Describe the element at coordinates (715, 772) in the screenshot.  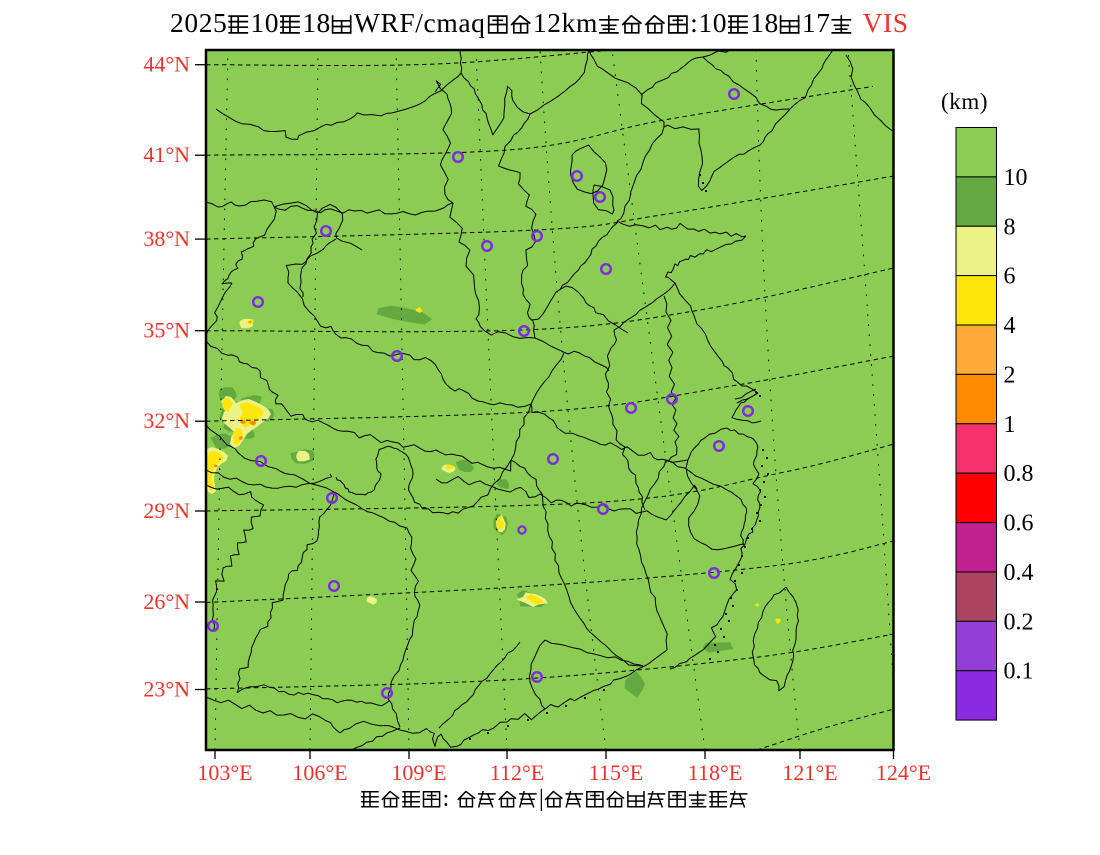
I see `svg-text: 118°E` at that location.